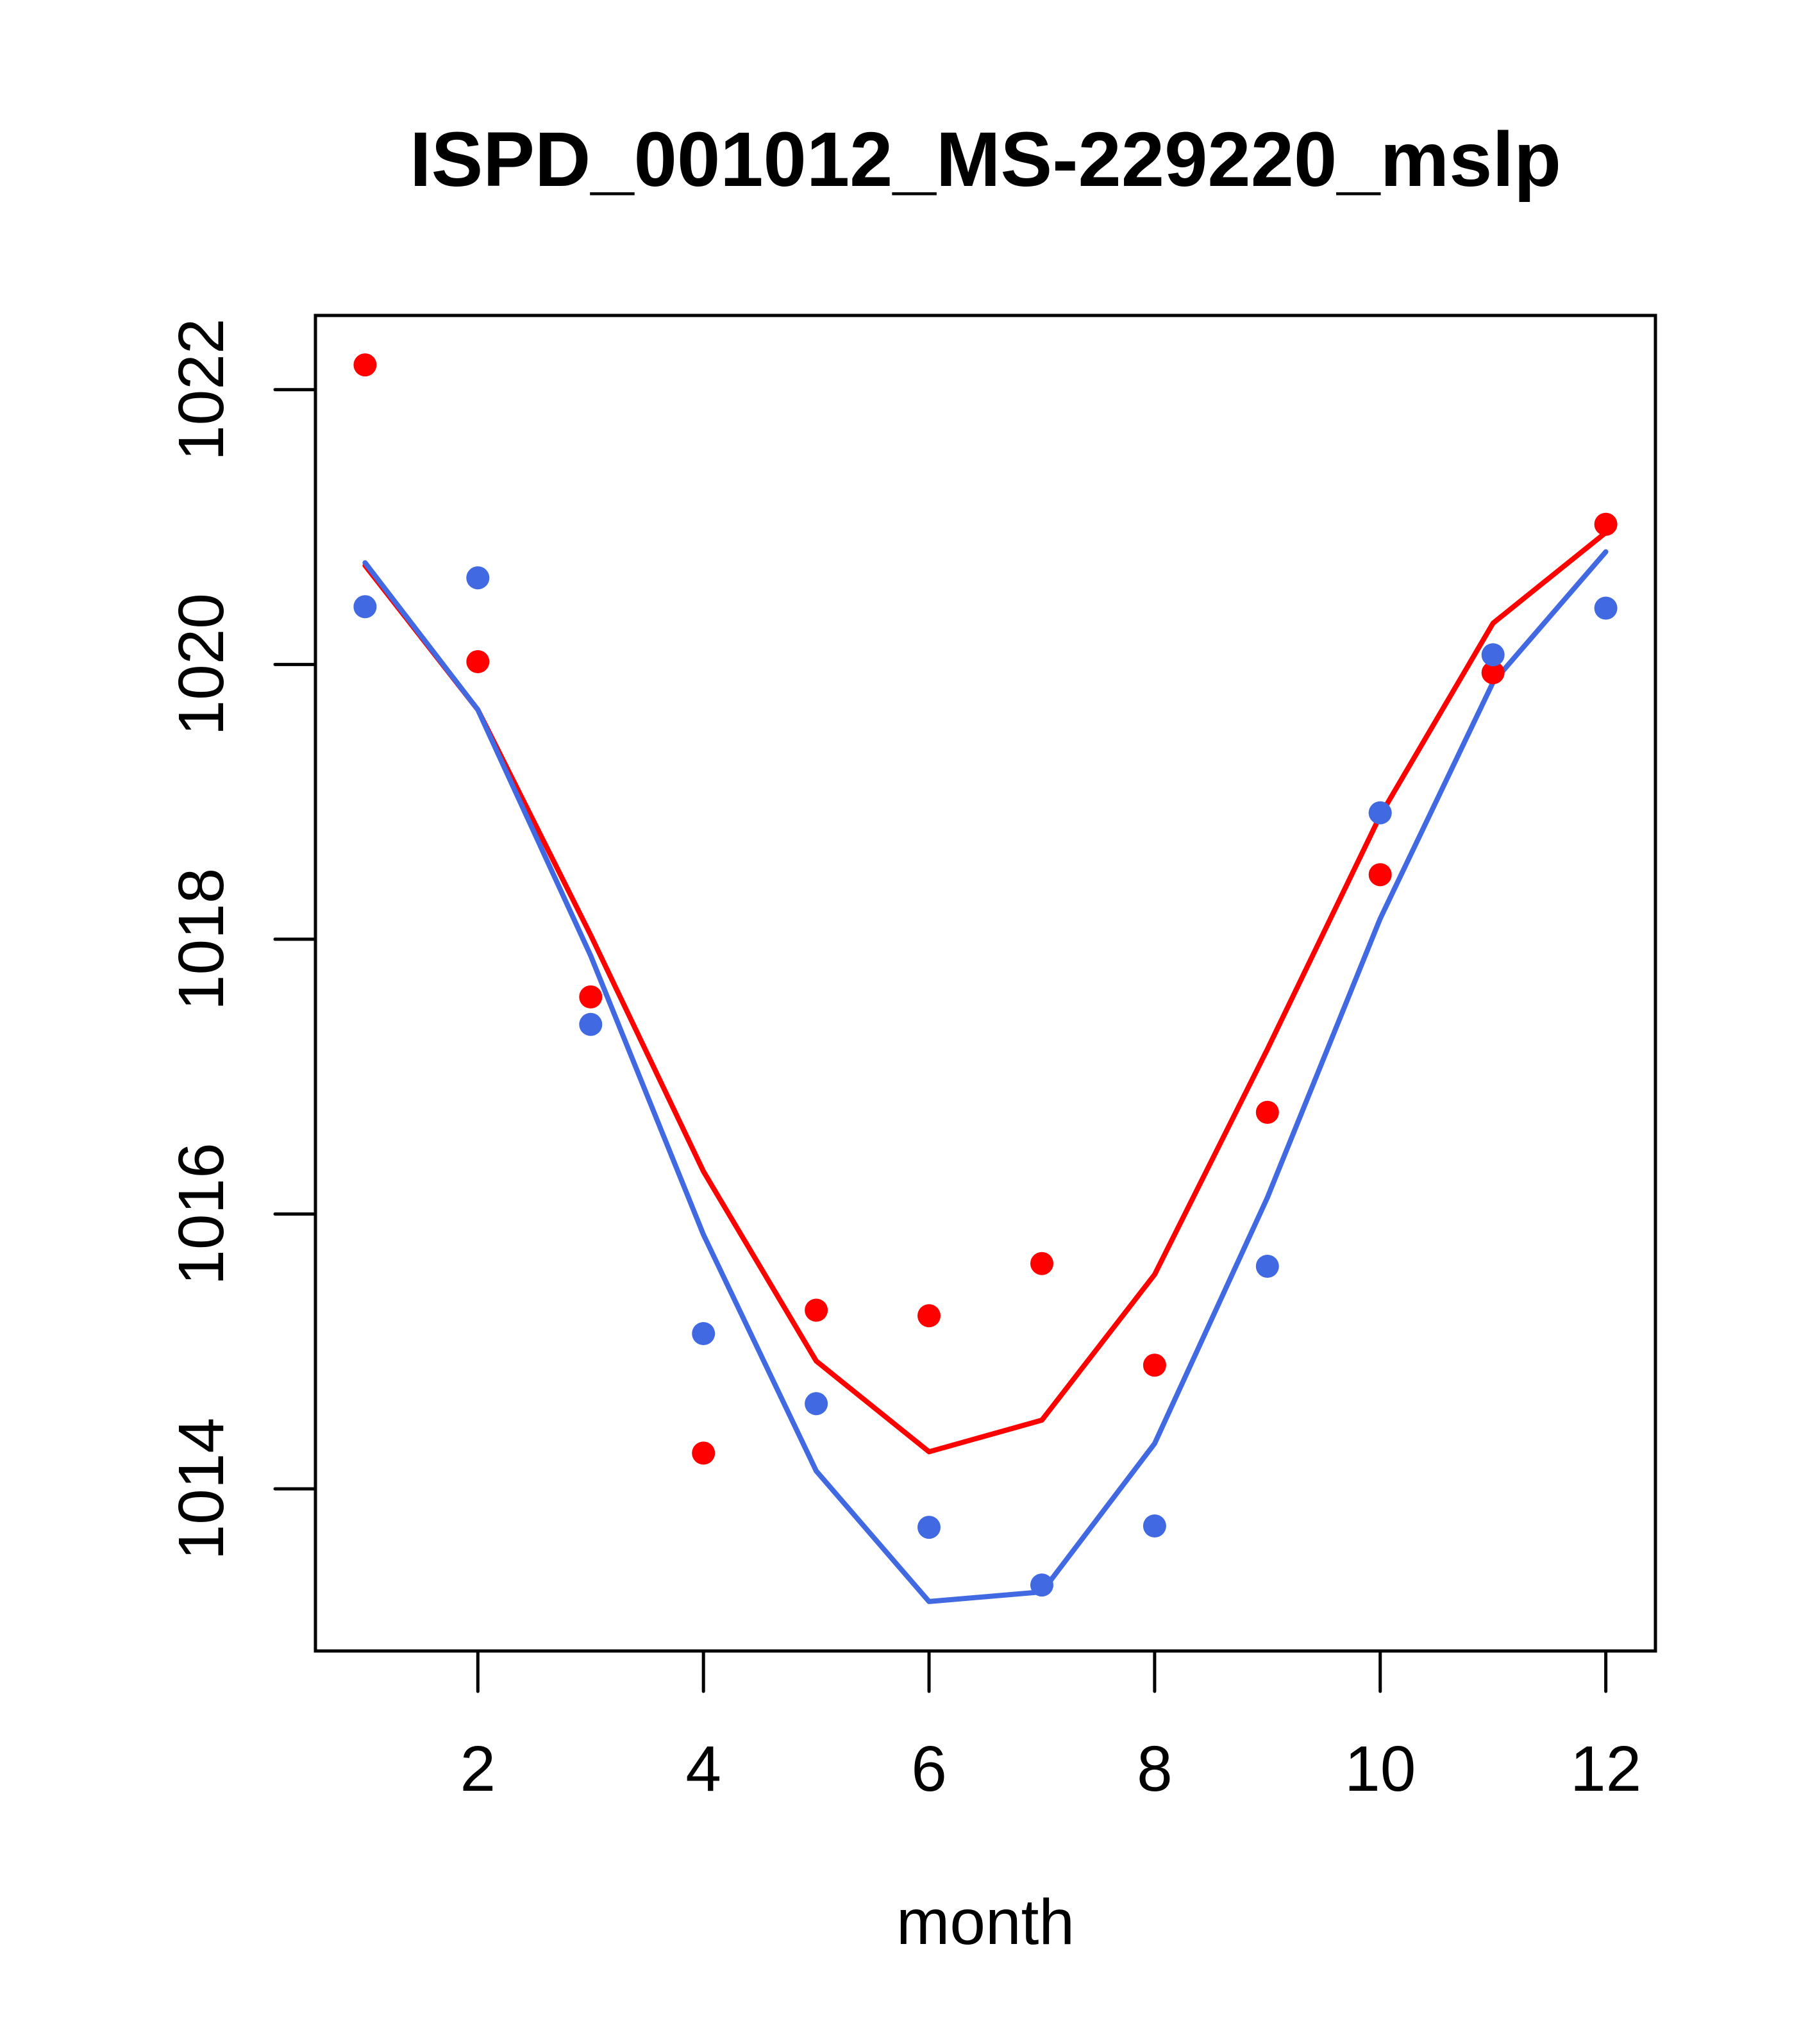 This screenshot has width=1817, height=2044. Describe the element at coordinates (478, 1769) in the screenshot. I see `x-tick-label-2: 2` at that location.